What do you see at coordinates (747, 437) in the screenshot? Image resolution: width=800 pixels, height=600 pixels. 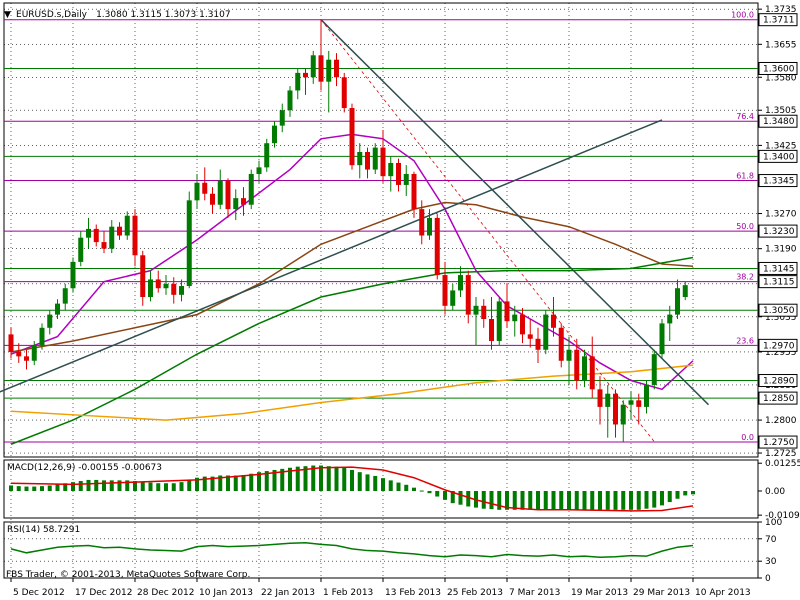 I see `fib-level-label: 0.0` at bounding box center [747, 437].